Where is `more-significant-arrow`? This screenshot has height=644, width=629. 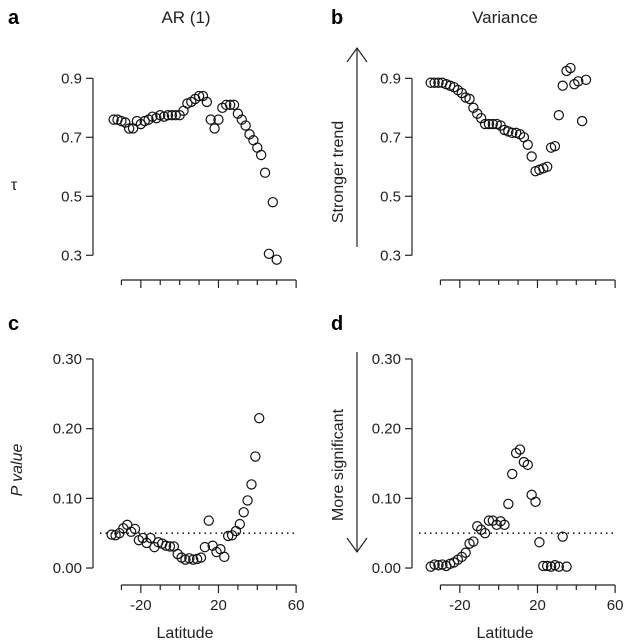 more-significant-arrow is located at coordinates (357, 452).